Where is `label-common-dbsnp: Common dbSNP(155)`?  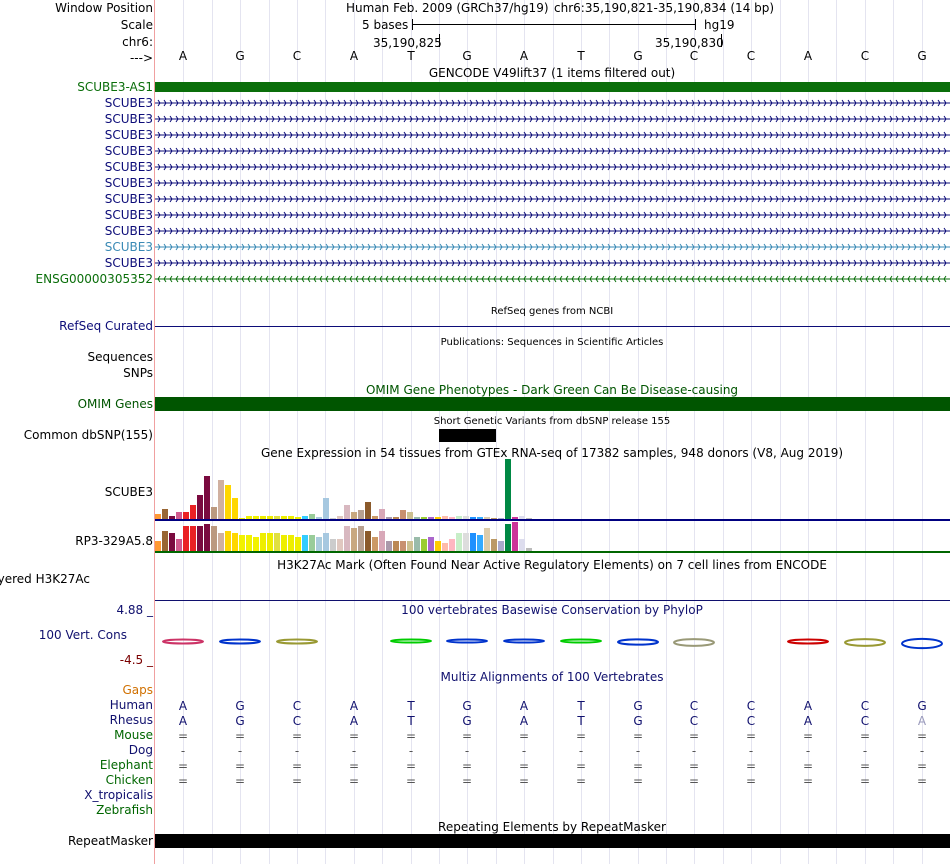
label-common-dbsnp: Common dbSNP(155) is located at coordinates (88, 435).